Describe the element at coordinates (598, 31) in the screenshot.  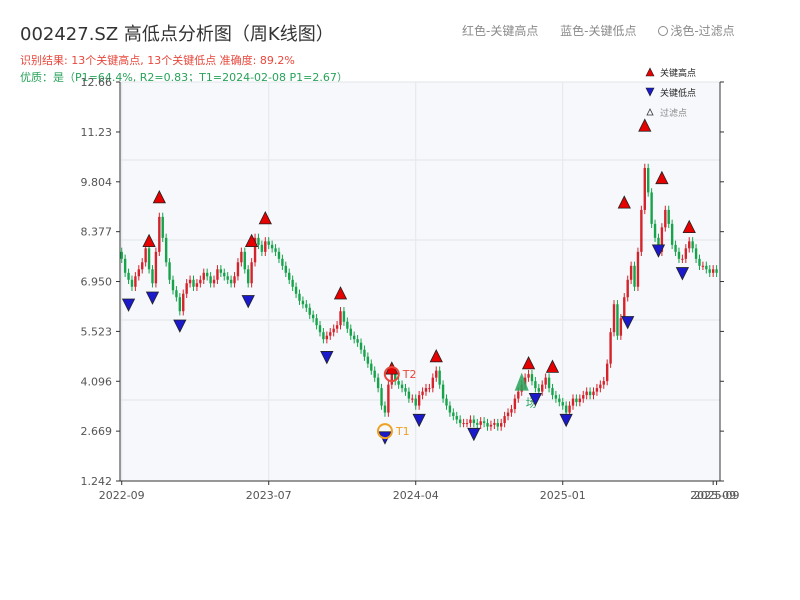
I see `legend-blue-text: 蓝色-关键低点` at that location.